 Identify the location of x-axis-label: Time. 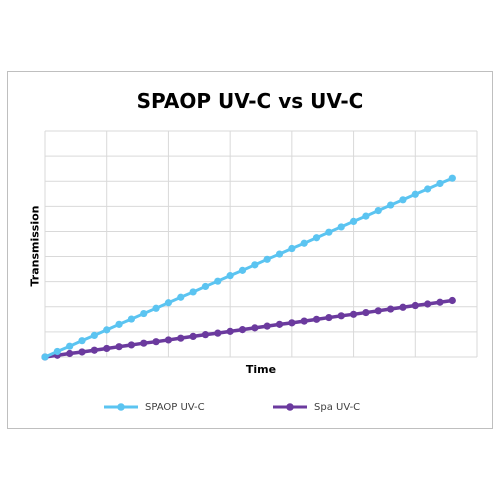
(261, 369).